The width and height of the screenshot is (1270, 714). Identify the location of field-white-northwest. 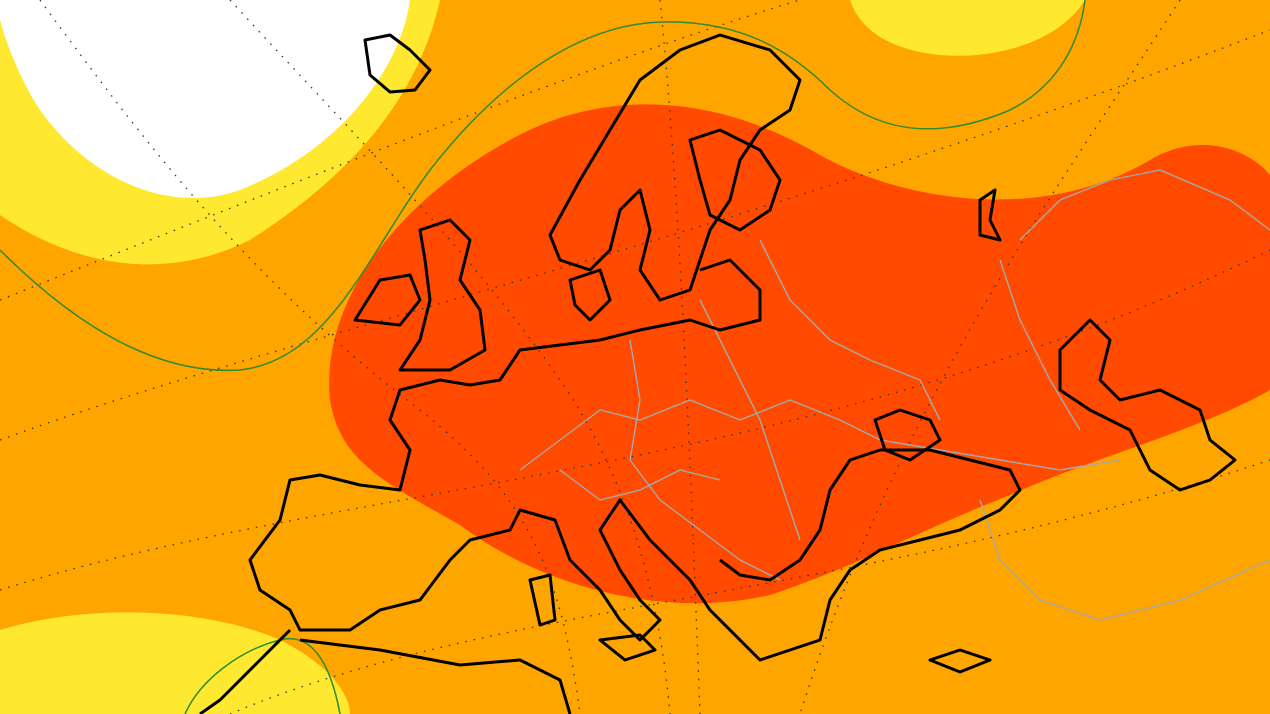
(205, 99).